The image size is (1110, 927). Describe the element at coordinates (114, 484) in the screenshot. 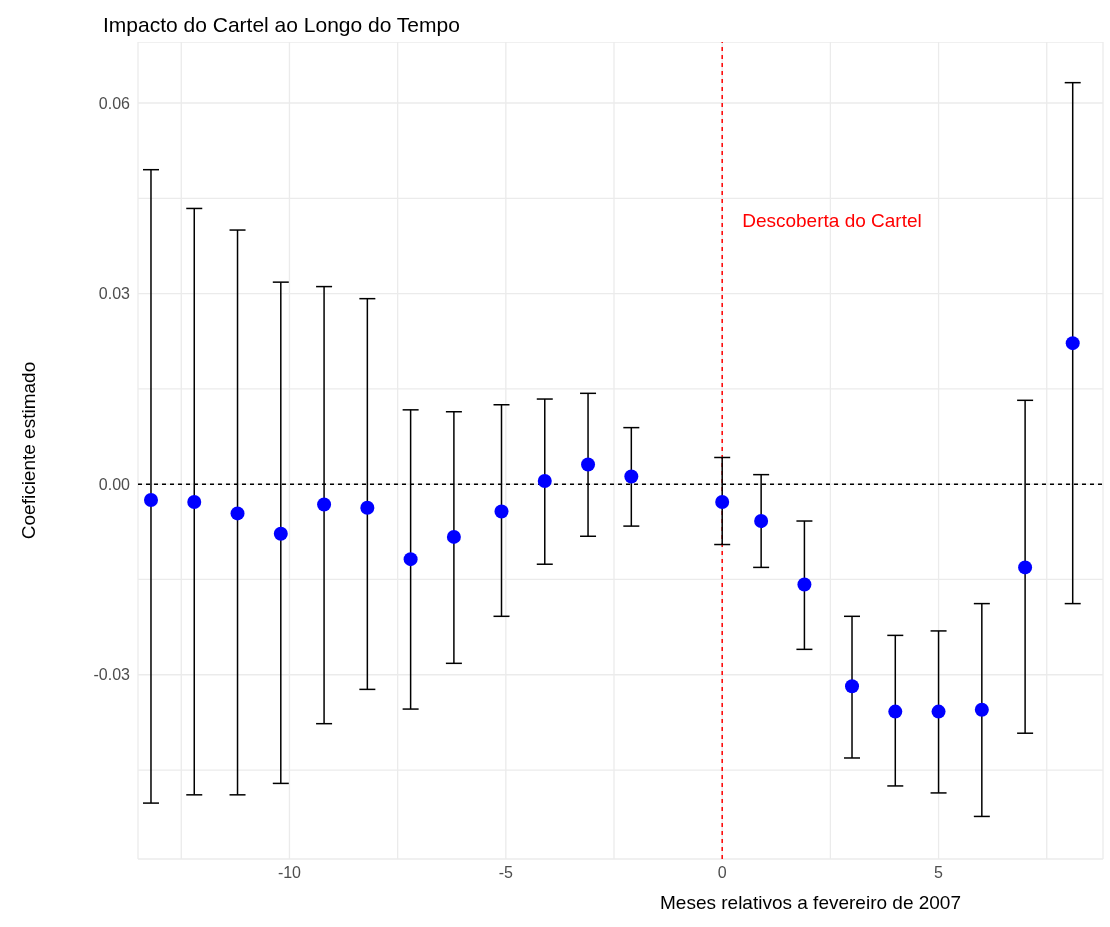

I see `y-tick-label: 0.00` at that location.